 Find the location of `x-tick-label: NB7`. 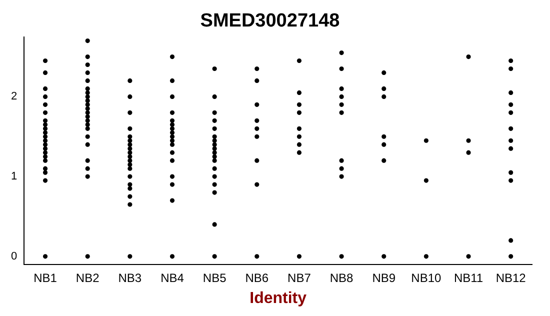

x-tick-label: NB7 is located at coordinates (300, 277).